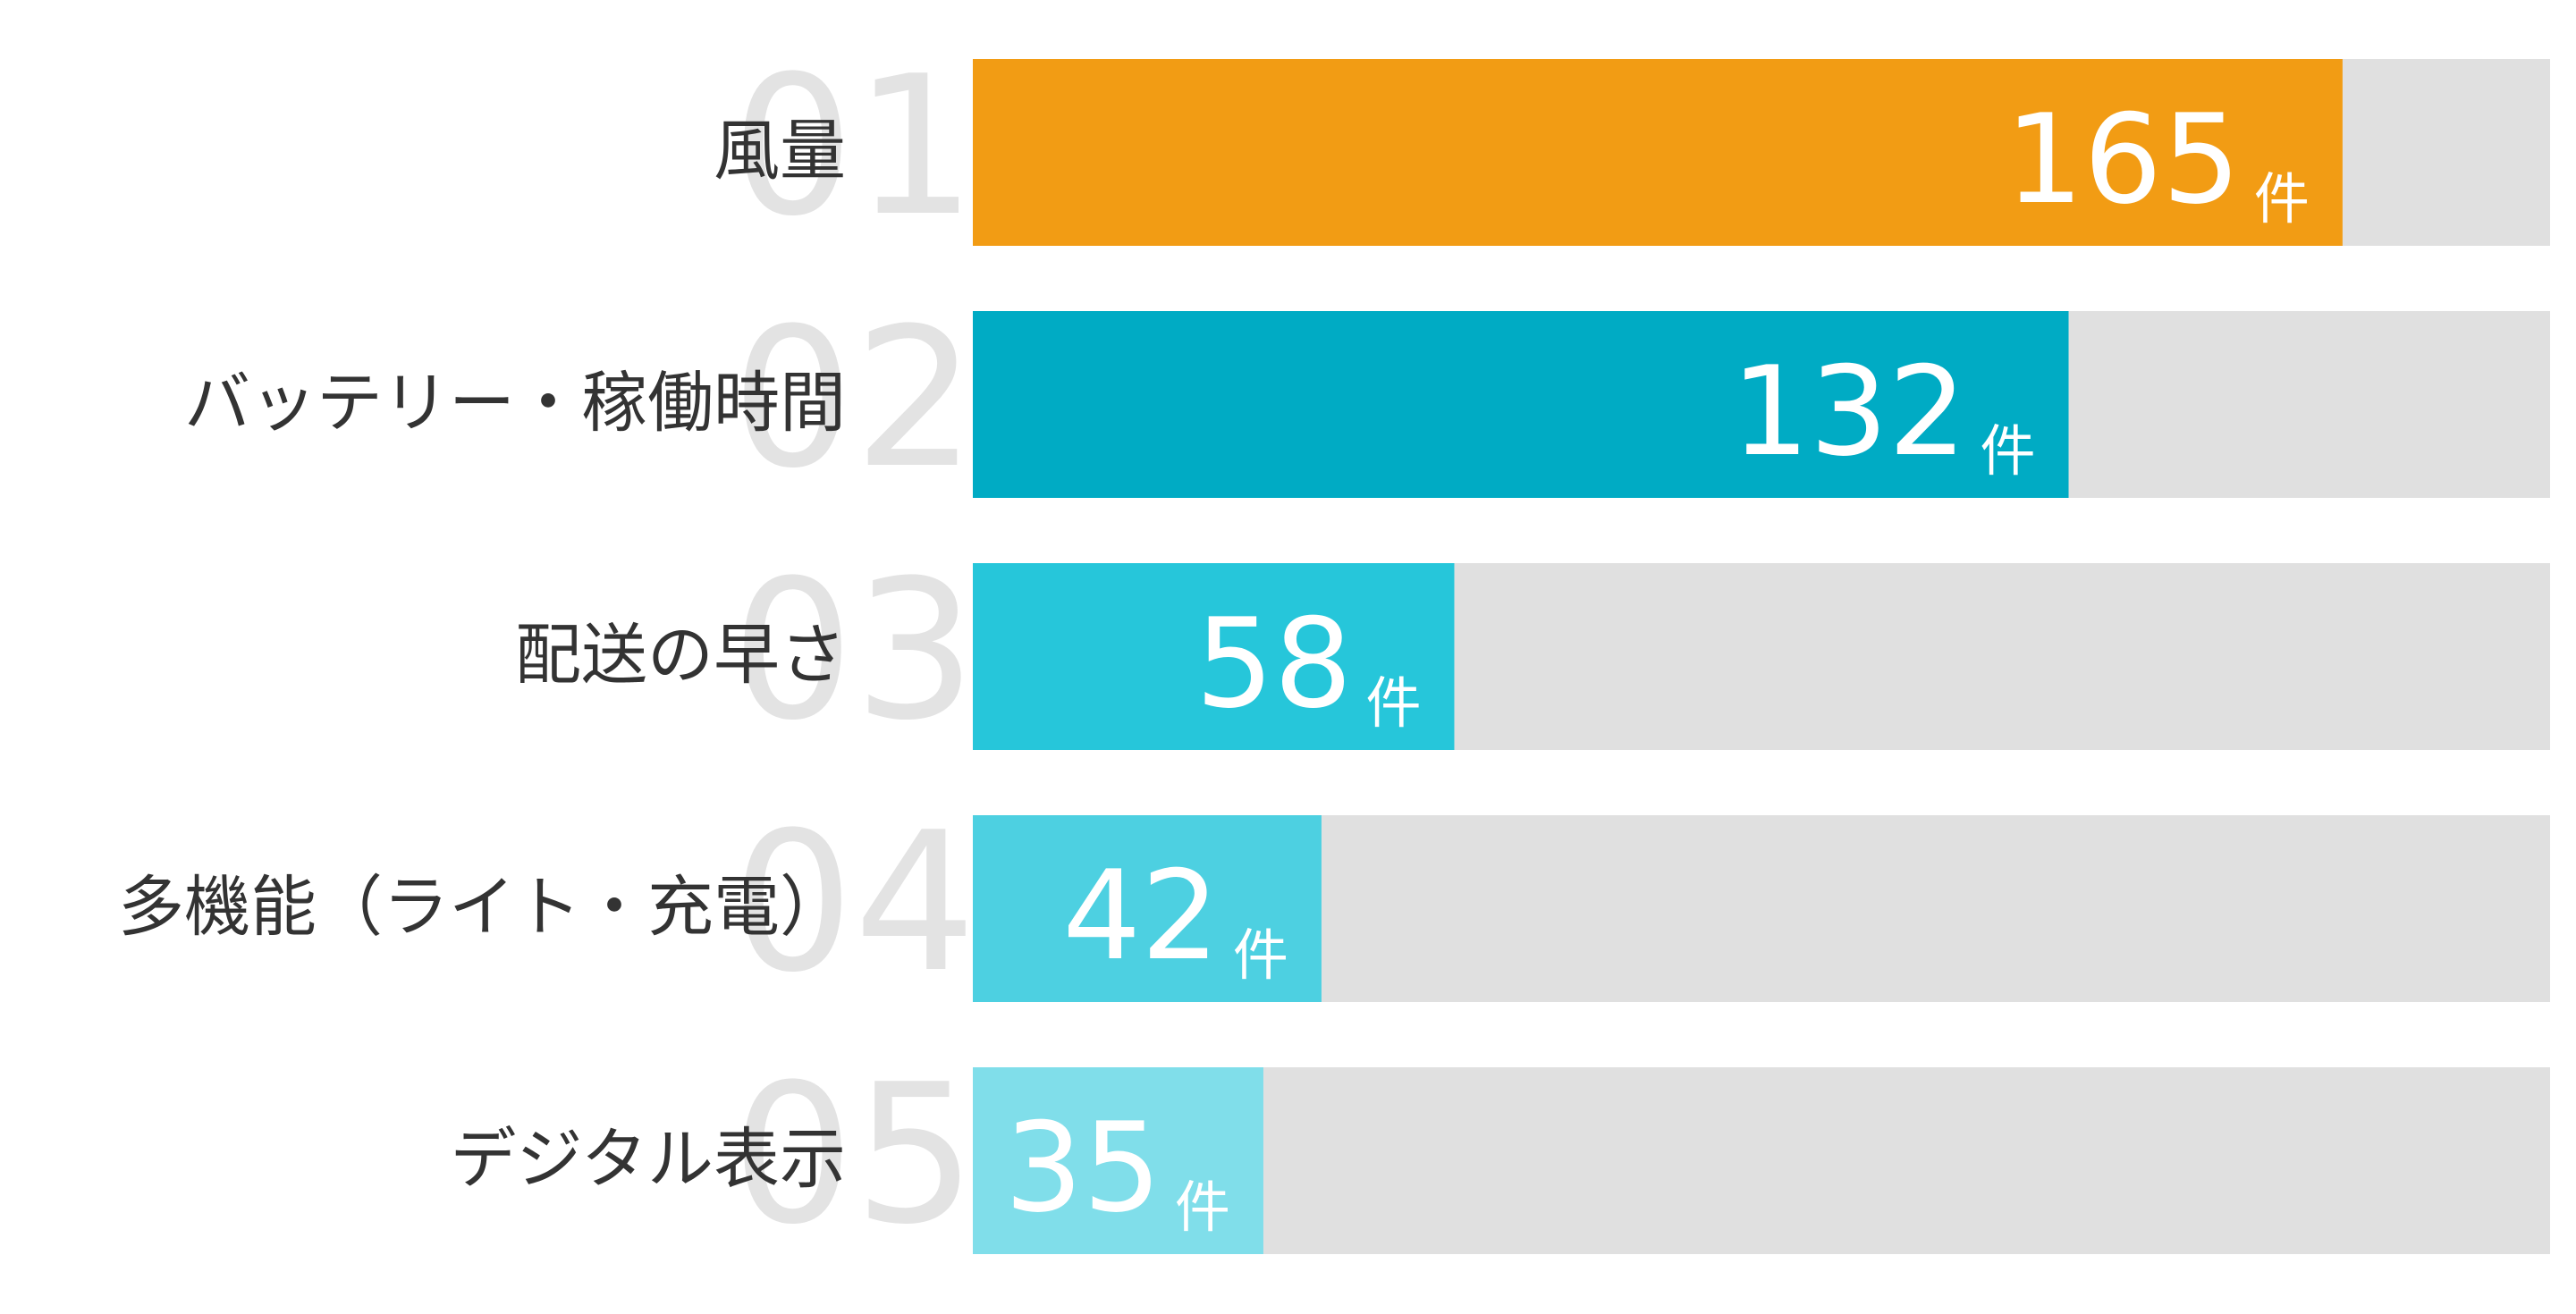 The image size is (2576, 1314). I want to click on value-label: 35, so click(1082, 1168).